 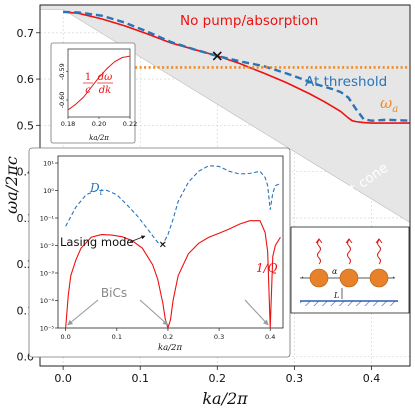 What do you see at coordinates (270, 337) in the screenshot?
I see `log-x-tick-label: 0.4` at bounding box center [270, 337].